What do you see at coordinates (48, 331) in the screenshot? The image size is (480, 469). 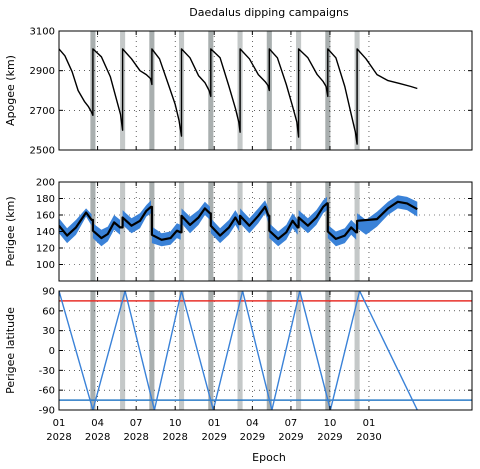 I see `y-tick-label: 30` at bounding box center [48, 331].